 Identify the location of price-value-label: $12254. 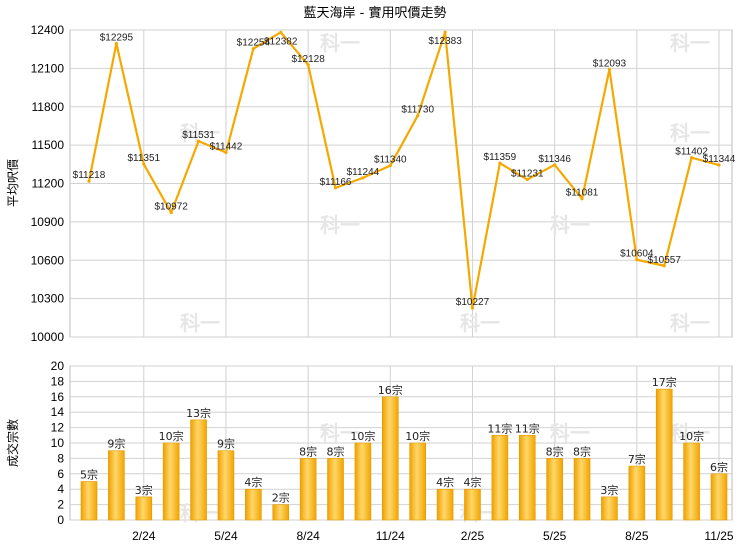
(254, 43).